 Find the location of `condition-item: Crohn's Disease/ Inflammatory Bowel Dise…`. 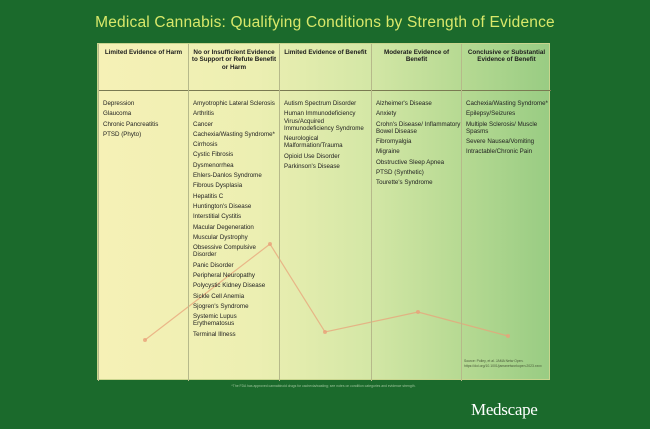

condition-item: Crohn's Disease/ Inflammatory Bowel Dise… is located at coordinates (418, 127).